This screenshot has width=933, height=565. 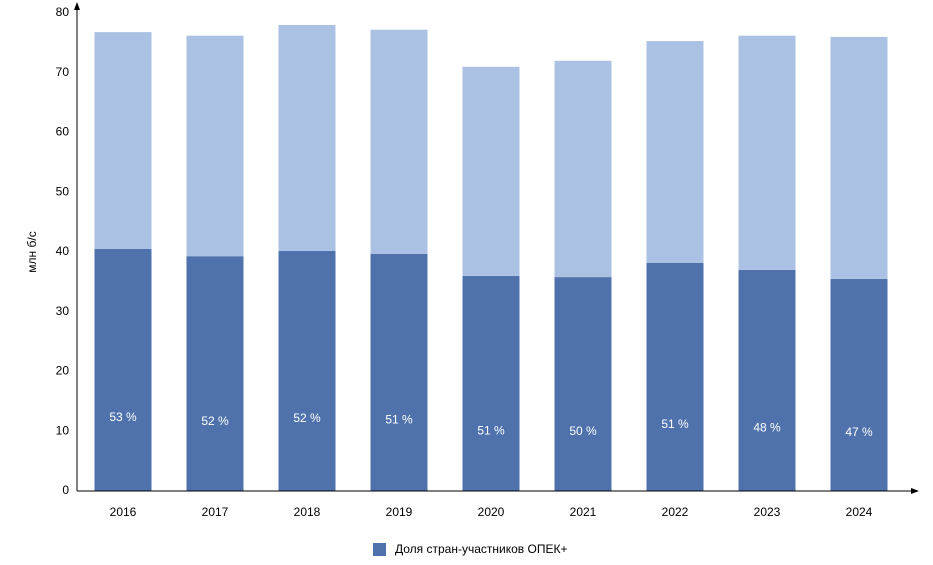 I want to click on y-tick-label: 60, so click(x=63, y=132).